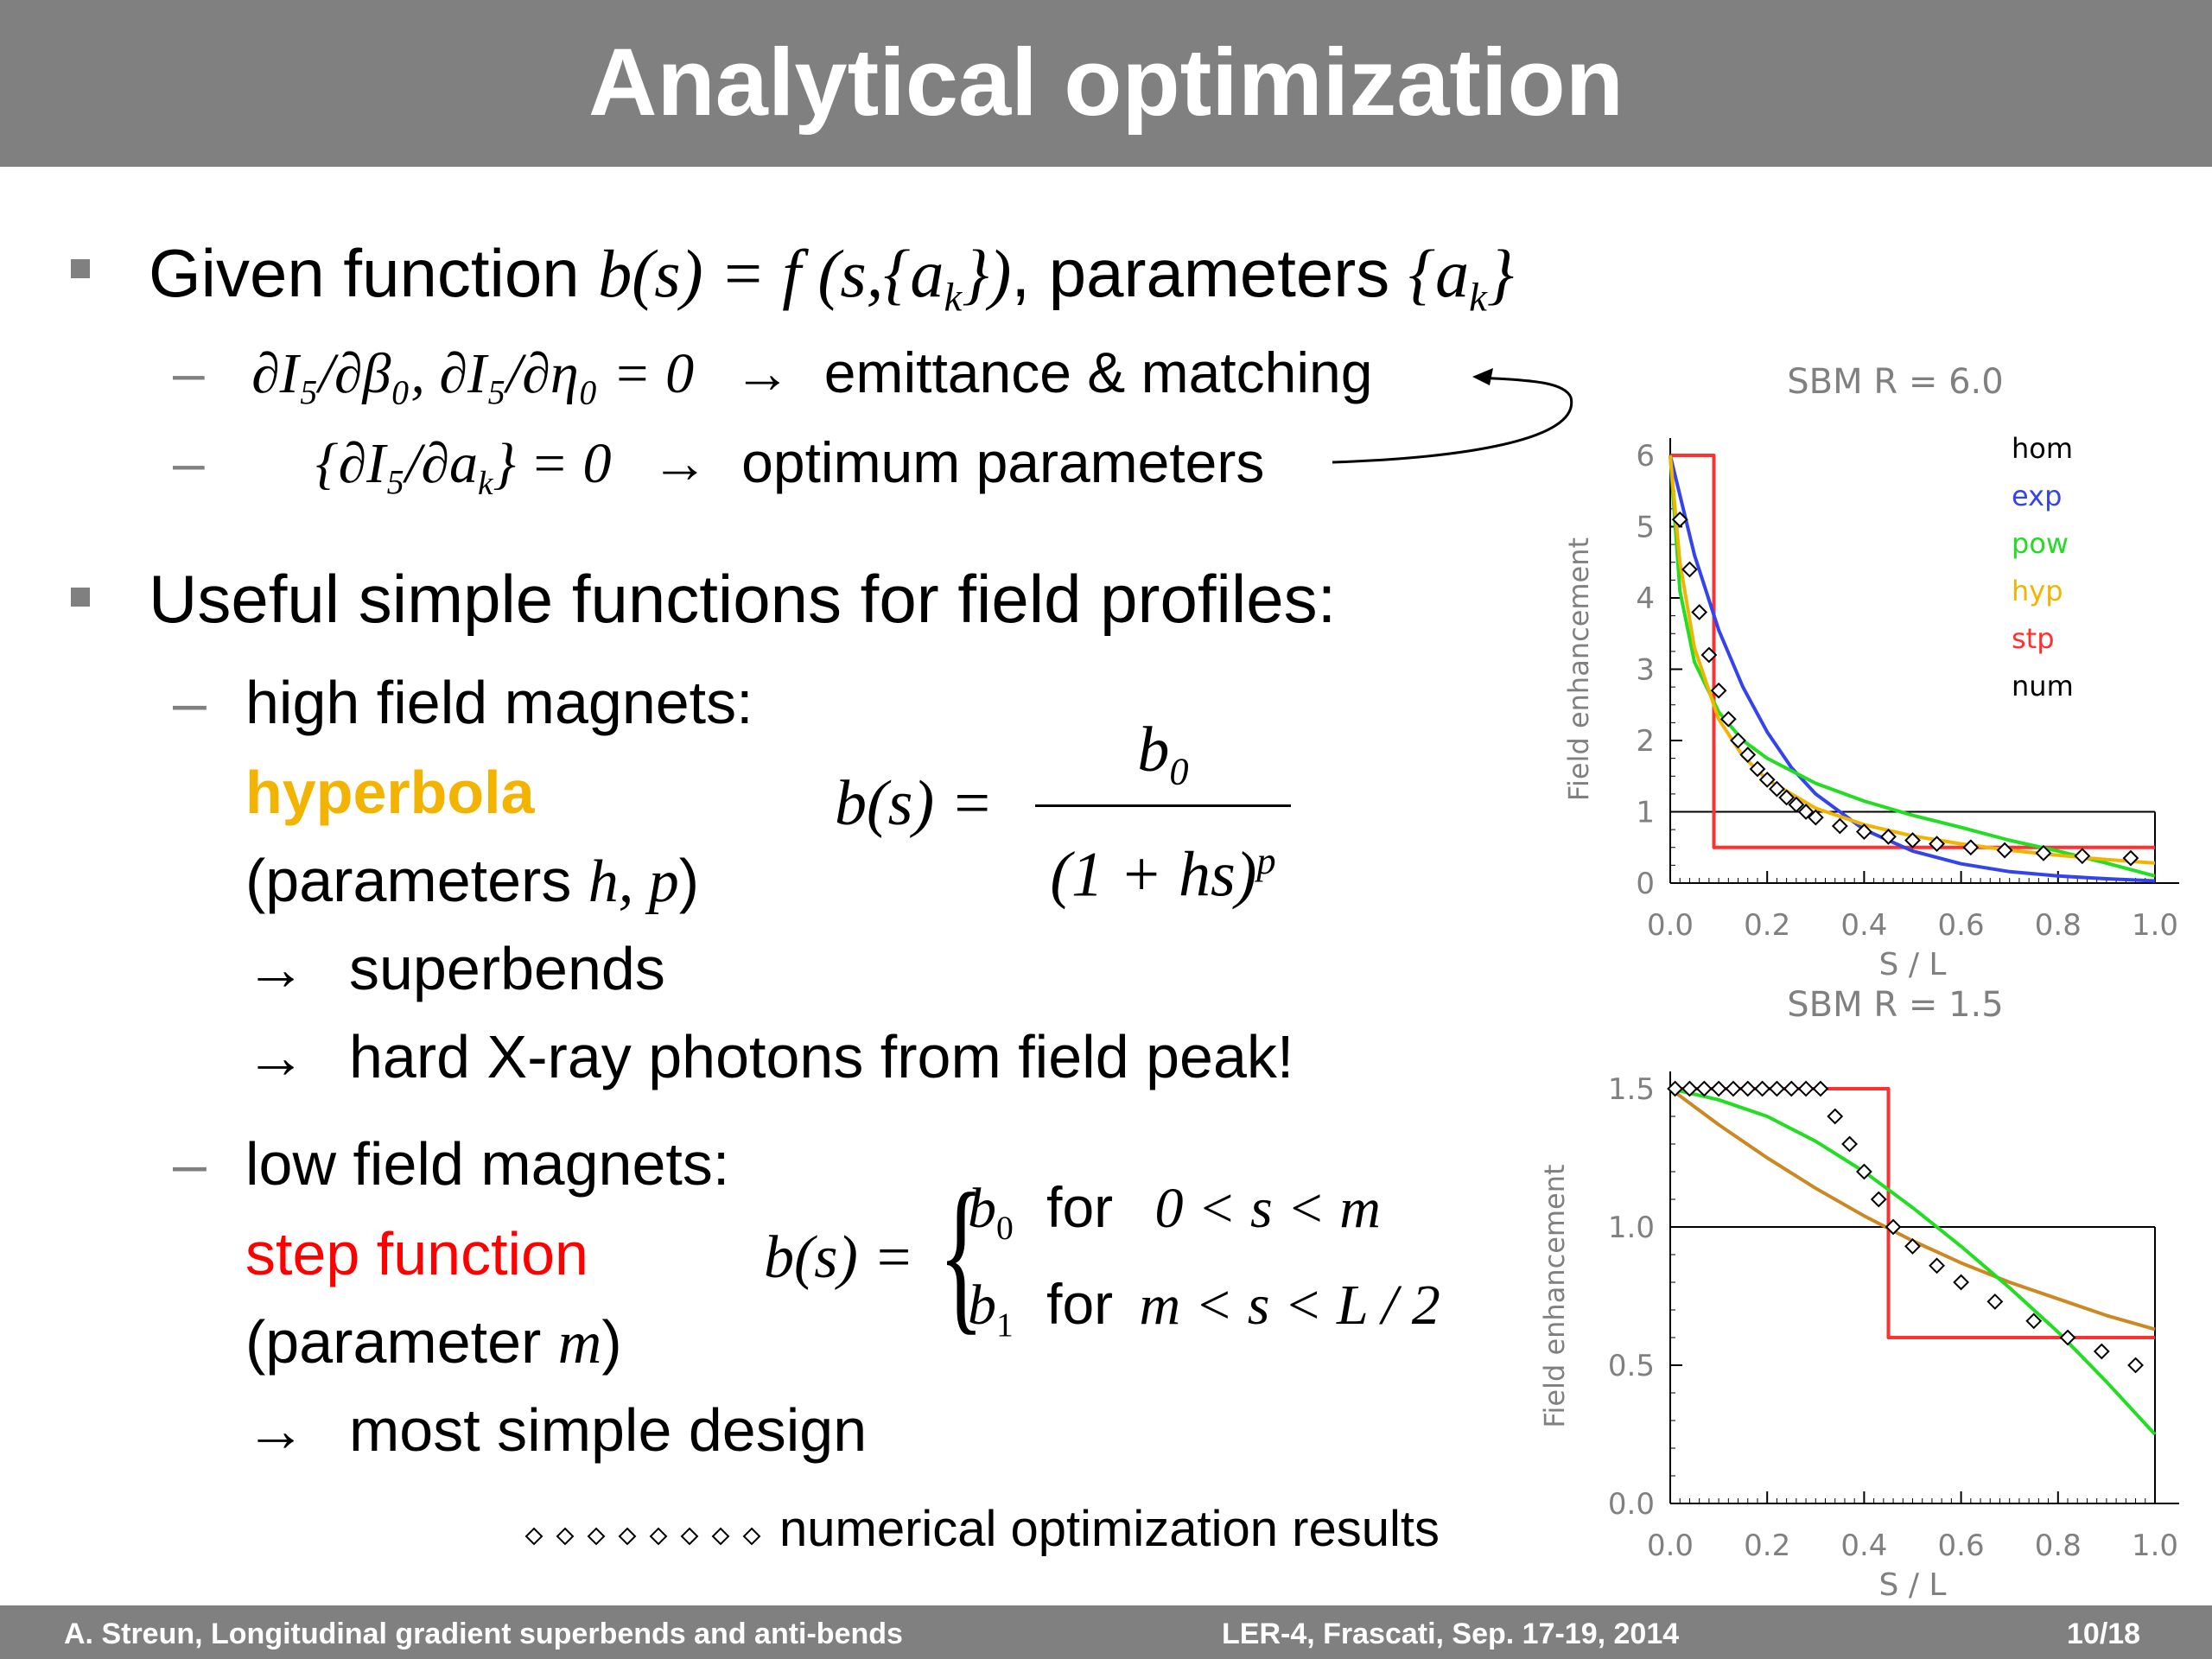 The image size is (2212, 1659). Describe the element at coordinates (914, 803) in the screenshot. I see `hyperbola-formula-lhs: b(s) =` at that location.